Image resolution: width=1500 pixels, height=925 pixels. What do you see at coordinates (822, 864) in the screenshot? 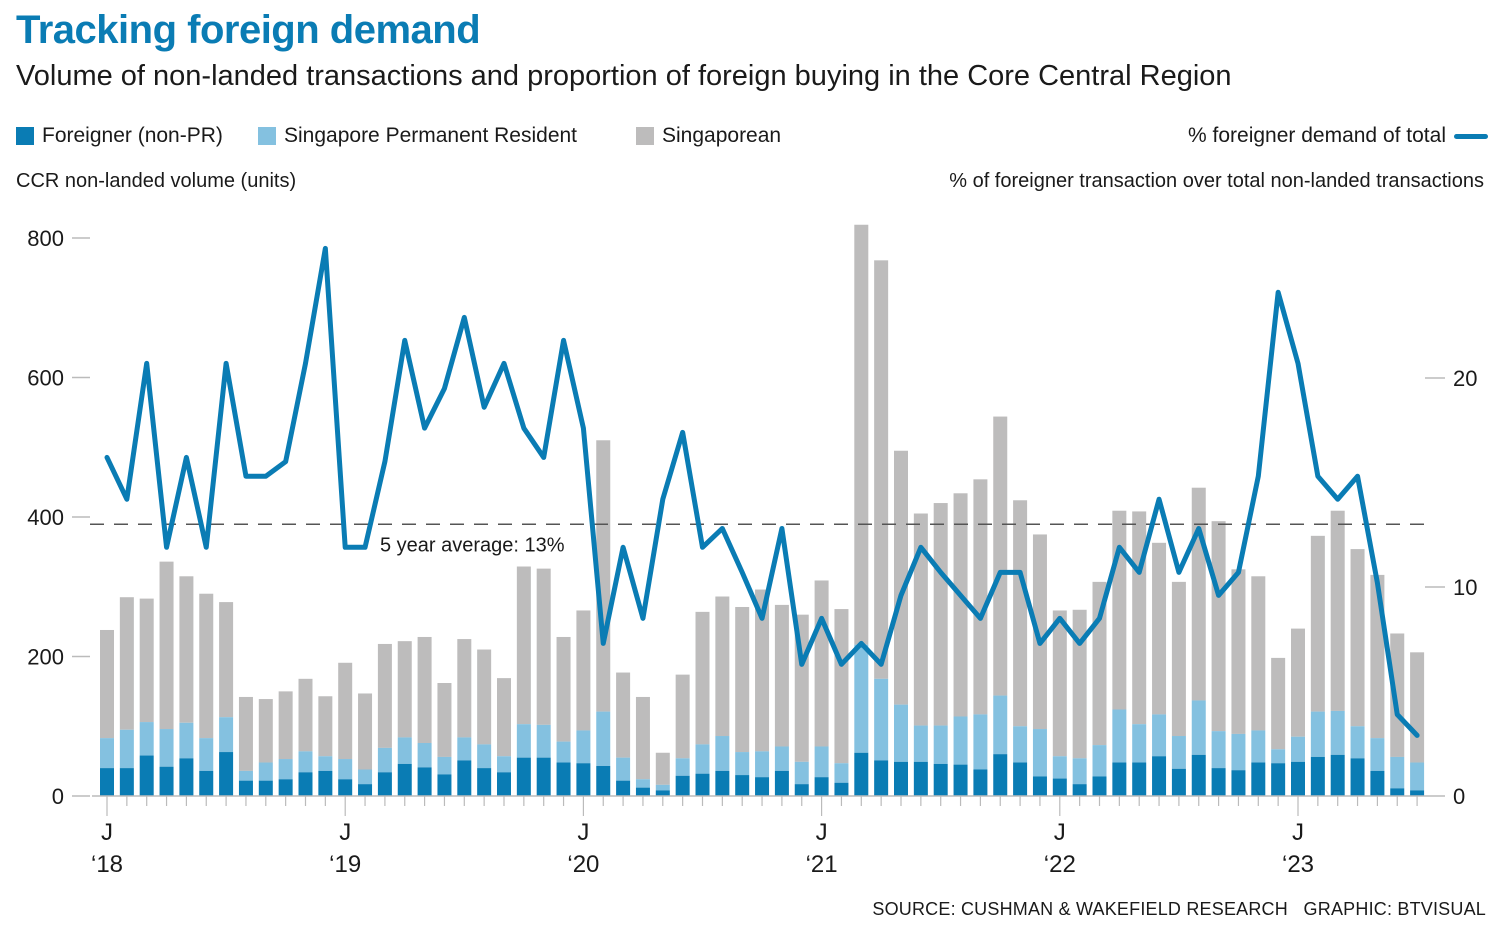
I see `x-tick-label-year: ‘21` at bounding box center [822, 864].